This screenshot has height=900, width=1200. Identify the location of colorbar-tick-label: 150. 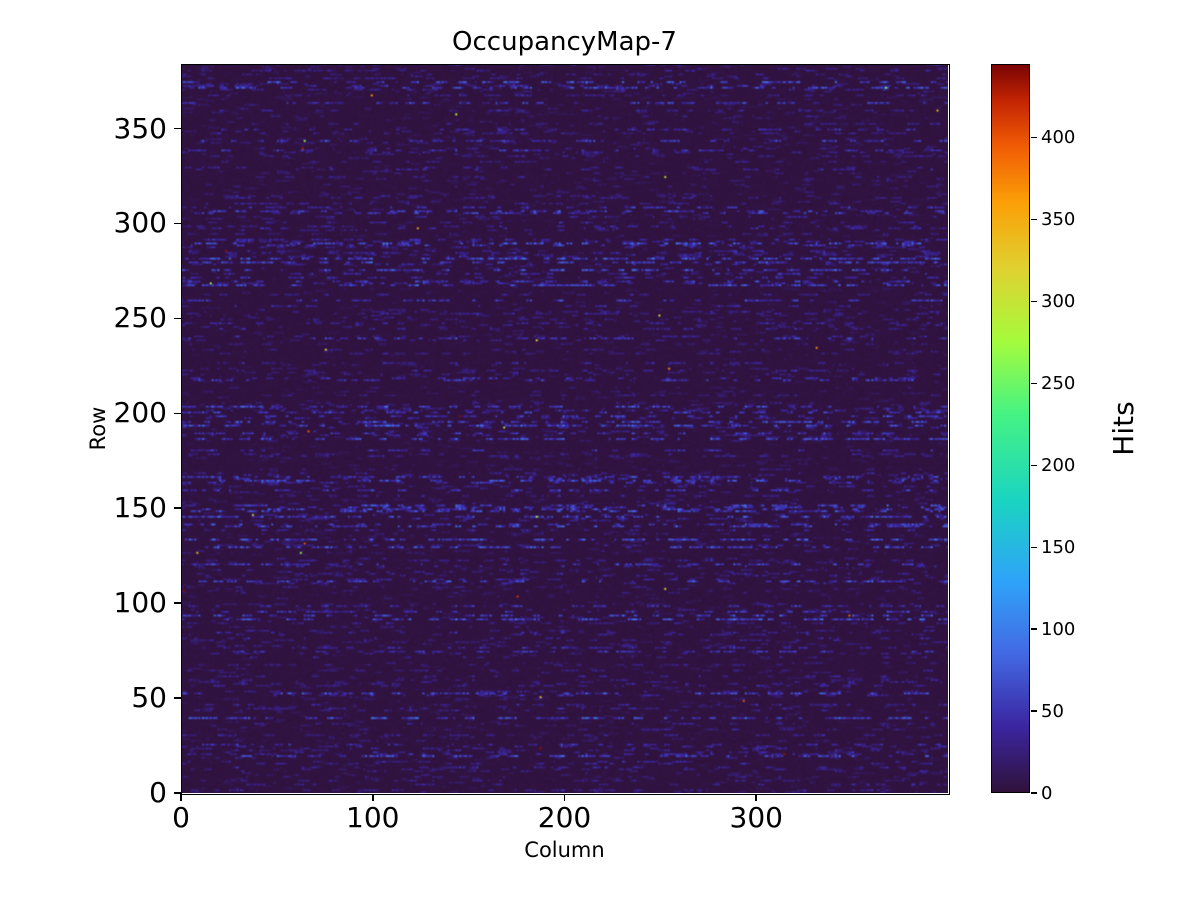
(1058, 547).